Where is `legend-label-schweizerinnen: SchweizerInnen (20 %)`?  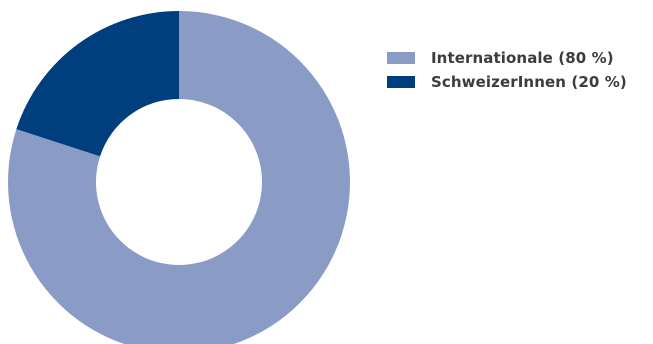
legend-label-schweizerinnen: SchweizerInnen (20 %) is located at coordinates (529, 82).